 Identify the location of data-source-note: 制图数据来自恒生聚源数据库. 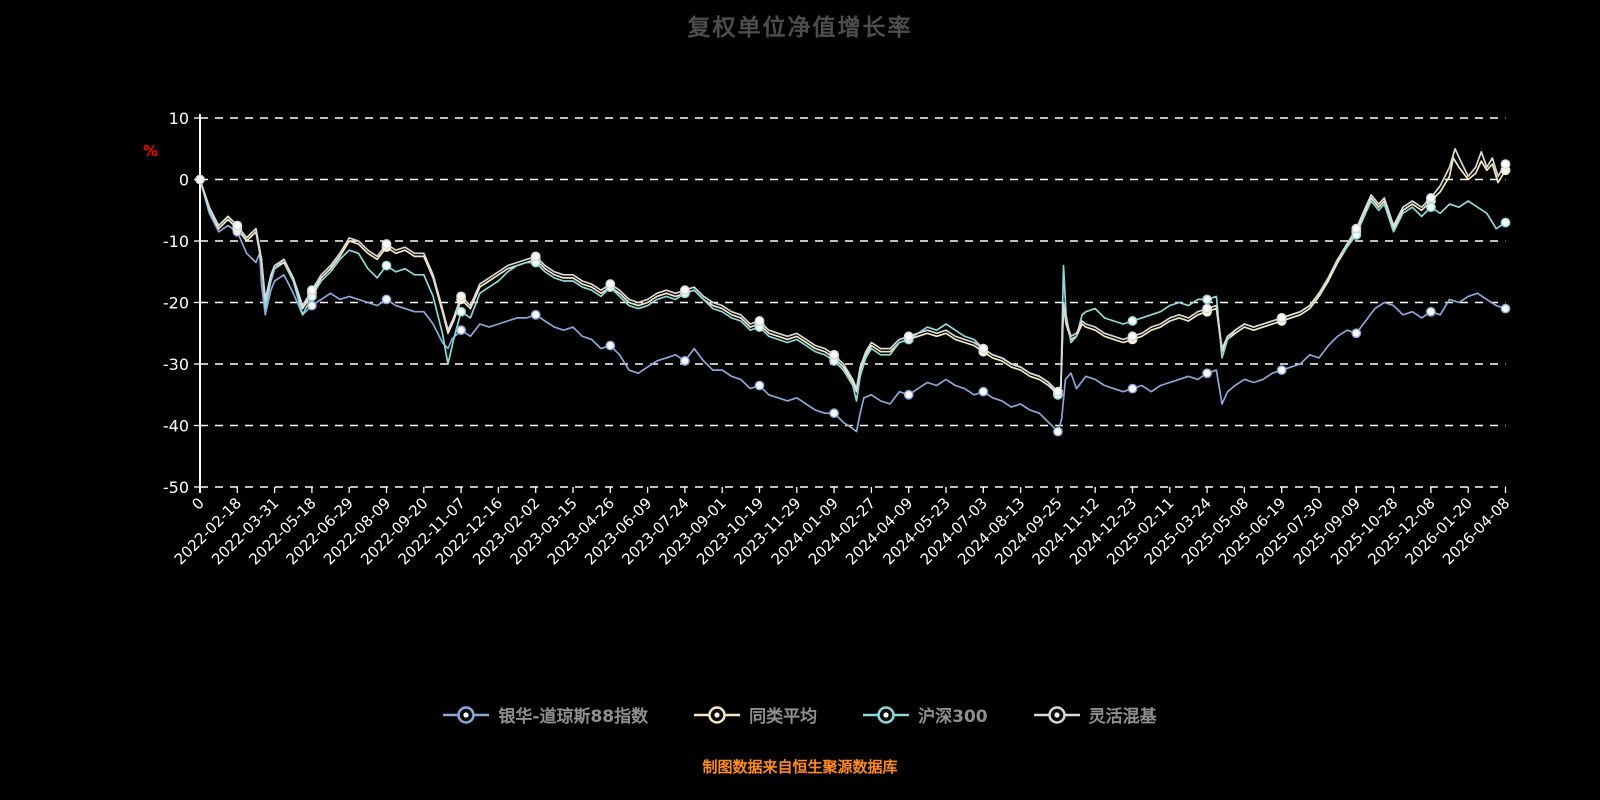
(800, 767).